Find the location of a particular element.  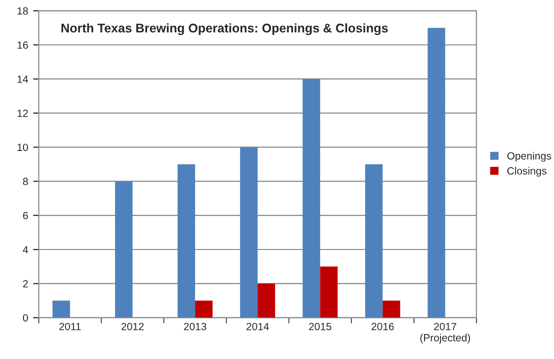

x-tick-label: 2013 is located at coordinates (195, 326).